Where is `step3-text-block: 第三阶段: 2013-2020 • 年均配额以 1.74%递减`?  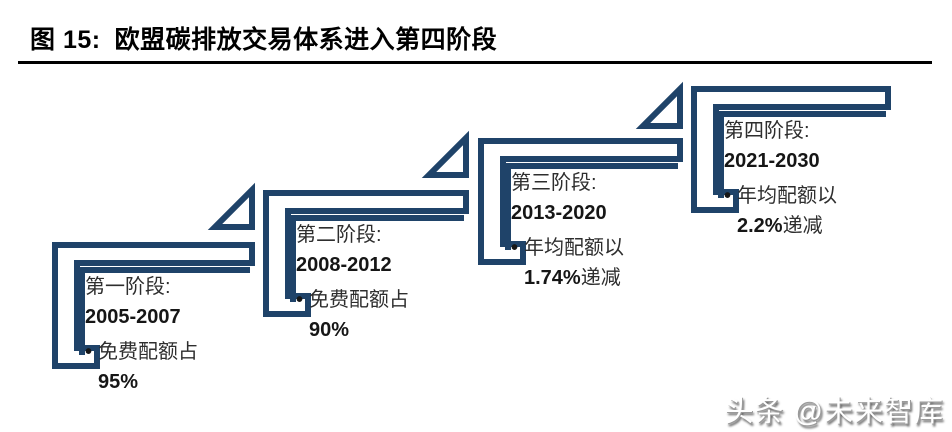
step3-text-block: 第三阶段: 2013-2020 • 年均配额以 1.74%递减 is located at coordinates (600, 230).